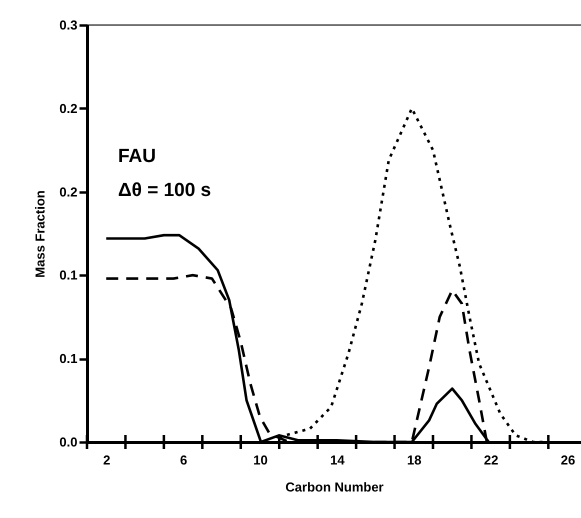 The width and height of the screenshot is (581, 518). What do you see at coordinates (106, 460) in the screenshot?
I see `x-tick-label: 2` at bounding box center [106, 460].